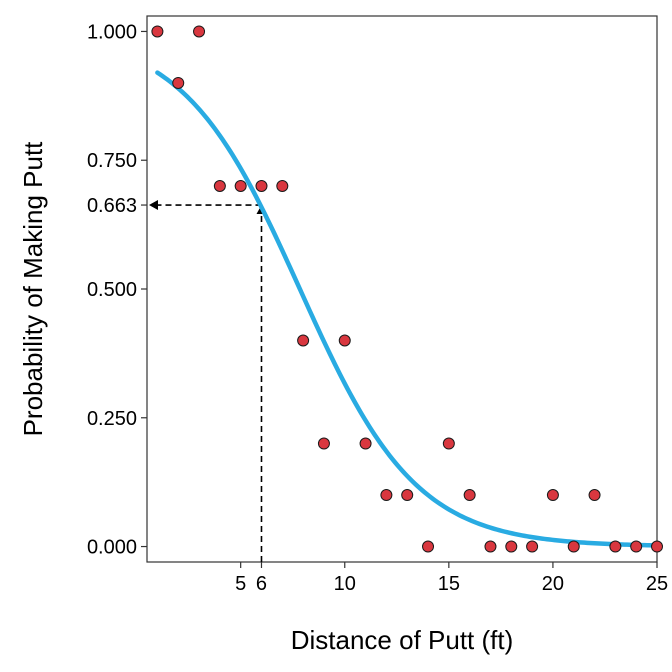 The width and height of the screenshot is (672, 672). What do you see at coordinates (553, 584) in the screenshot?
I see `x-tick-label: 20` at bounding box center [553, 584].